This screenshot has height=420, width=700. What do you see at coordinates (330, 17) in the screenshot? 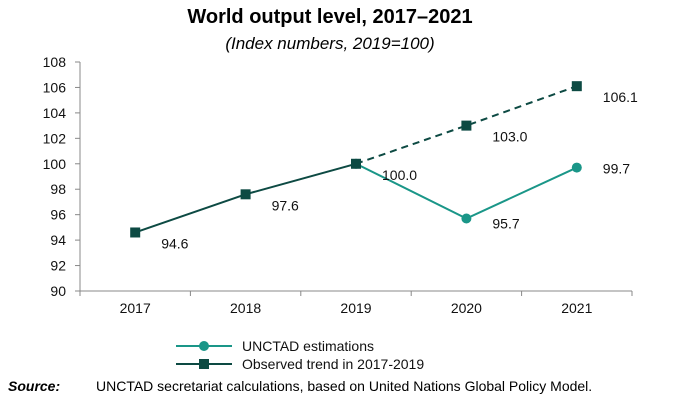
I see `chart-title: World output level, 2017–2021` at bounding box center [330, 17].